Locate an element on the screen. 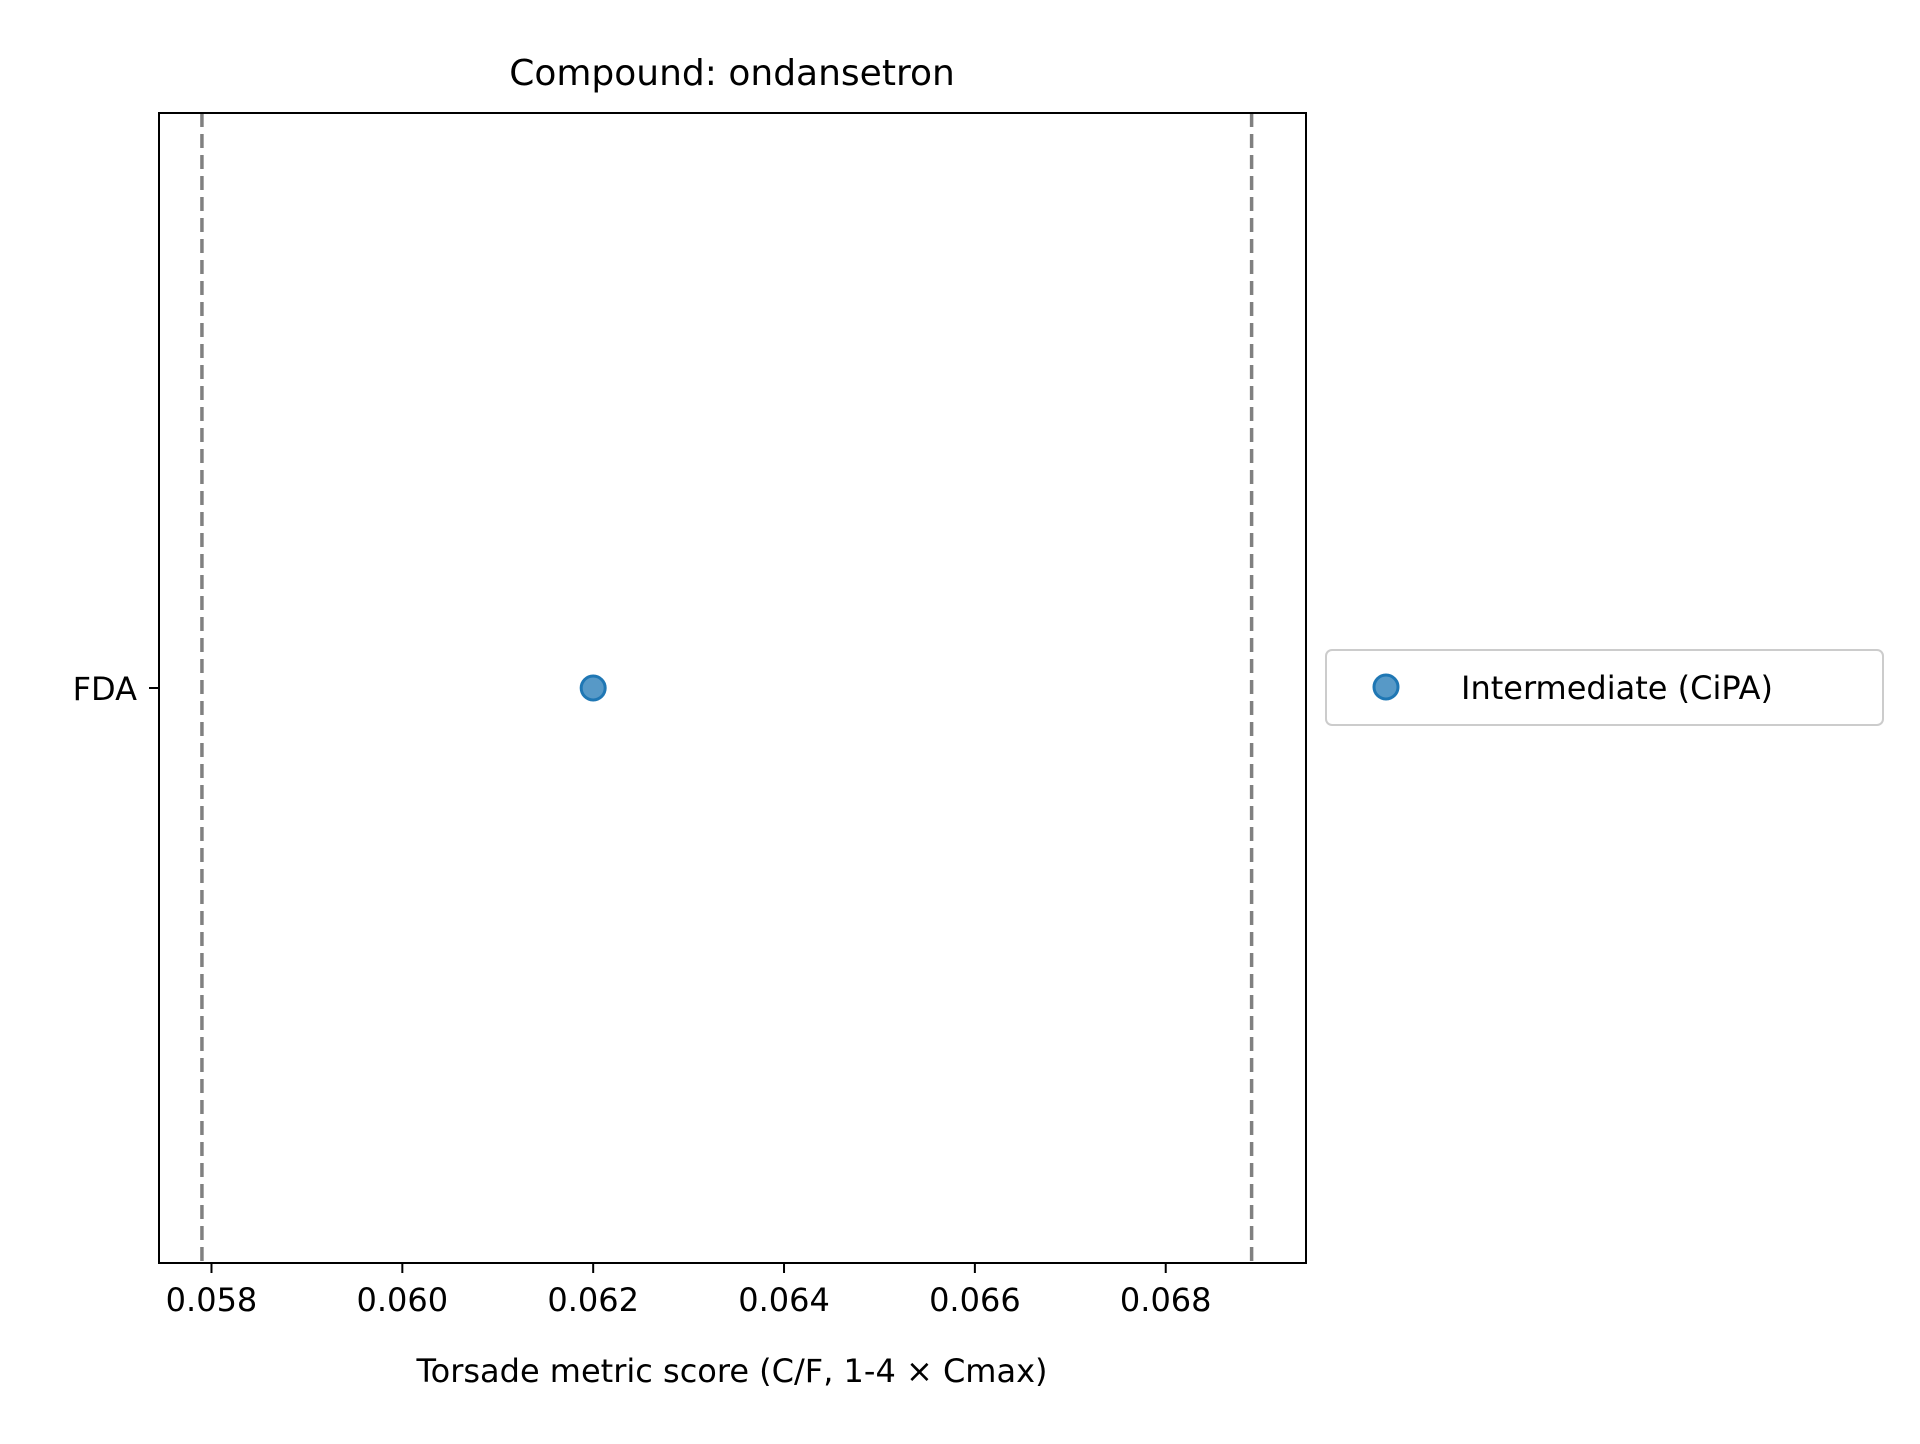 The image size is (1920, 1444). y-tick-label-1: FDA is located at coordinates (105, 689).